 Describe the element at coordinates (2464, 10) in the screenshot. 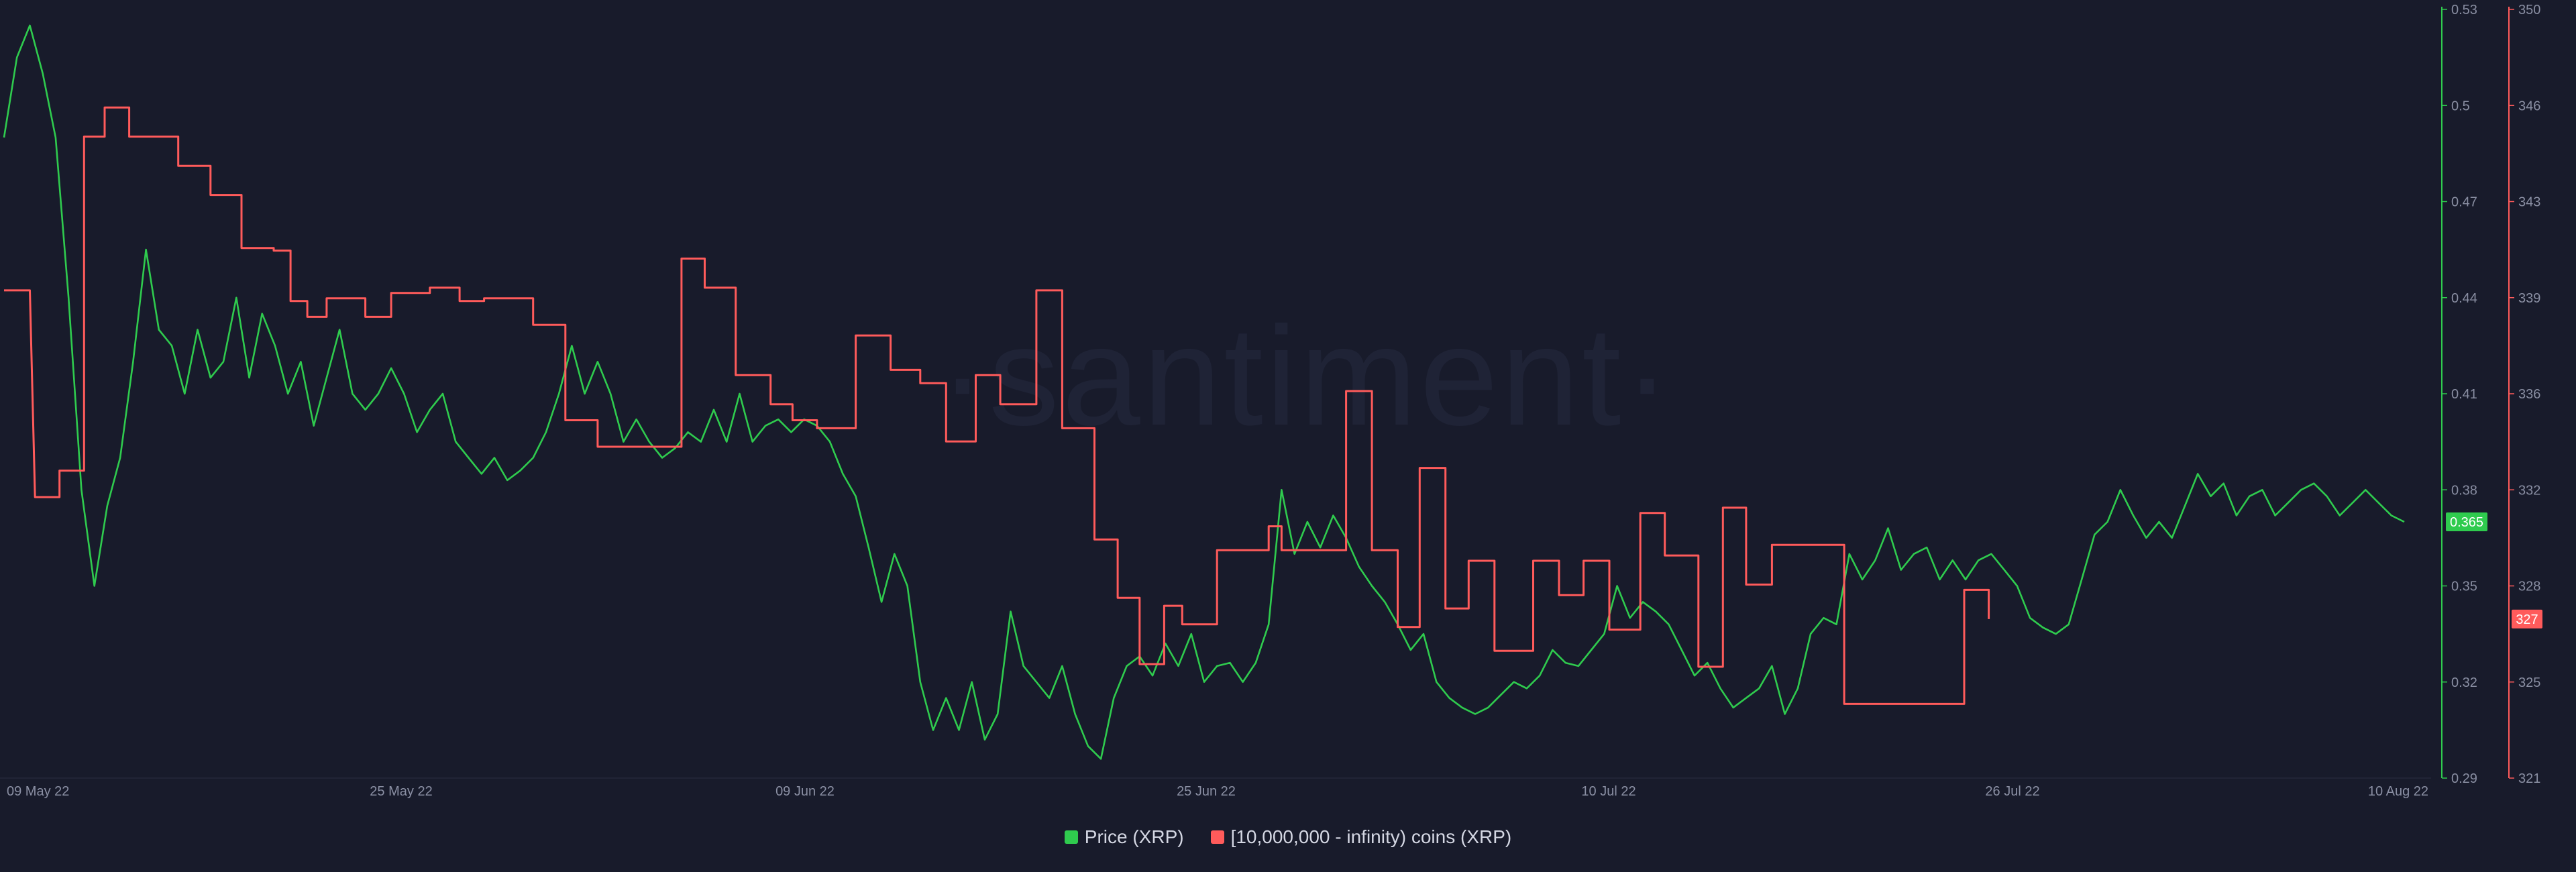

I see `price-tick-label: 0.53` at that location.